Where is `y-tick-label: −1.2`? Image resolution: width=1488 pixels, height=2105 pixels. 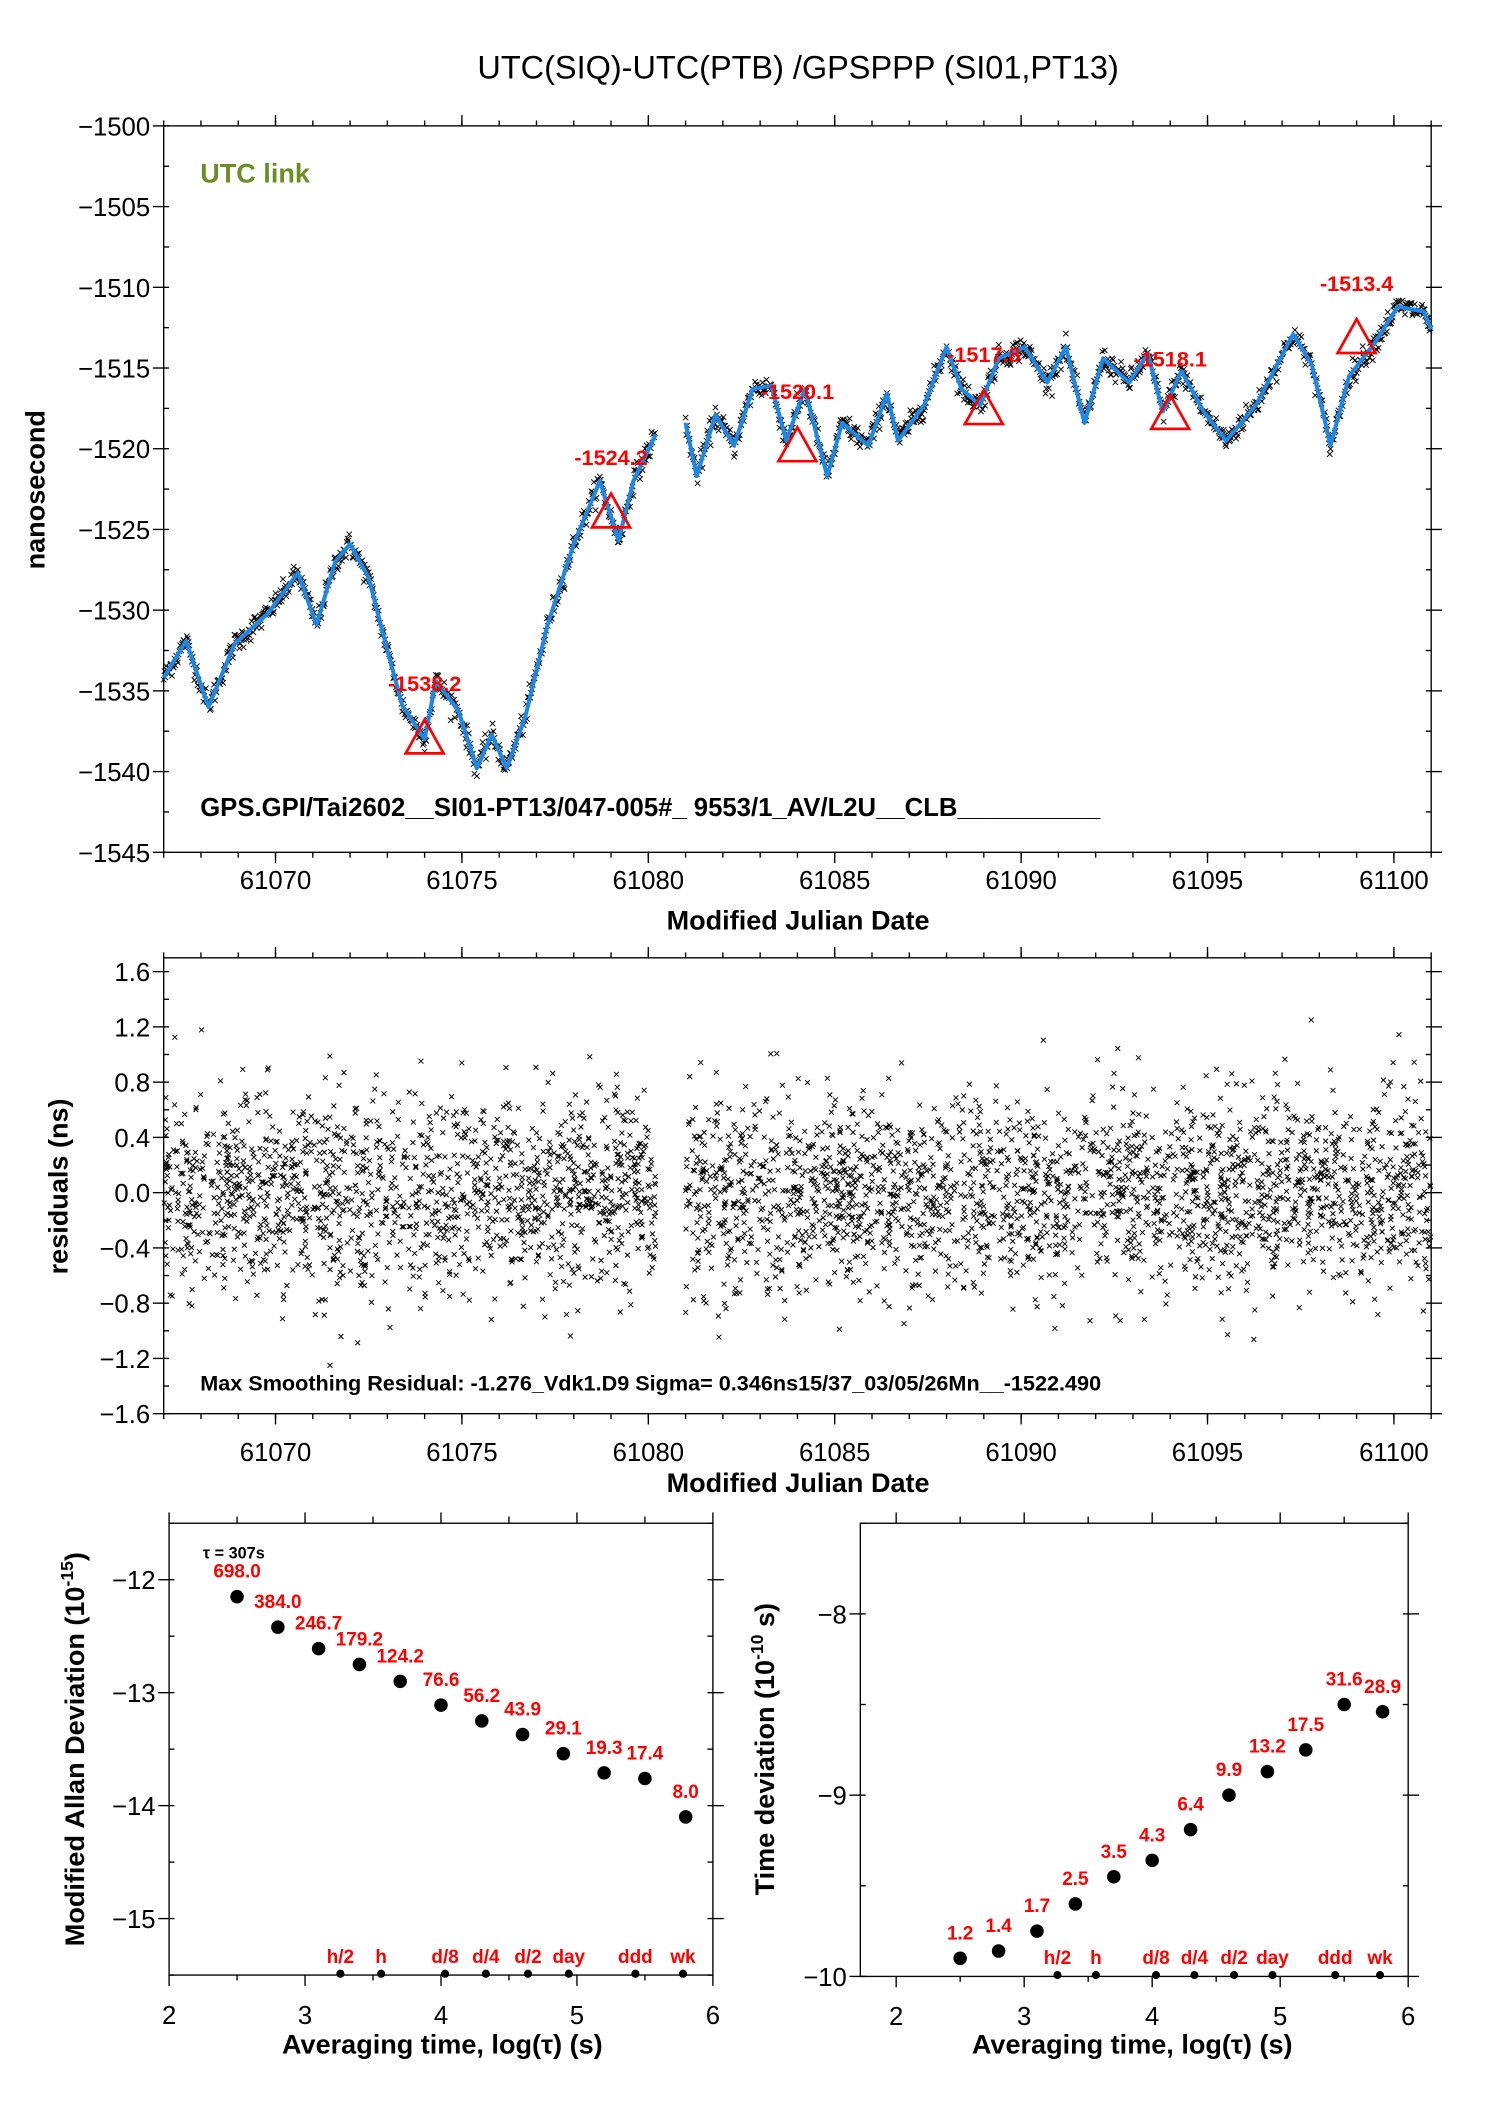
y-tick-label: −1.2 is located at coordinates (124, 1360).